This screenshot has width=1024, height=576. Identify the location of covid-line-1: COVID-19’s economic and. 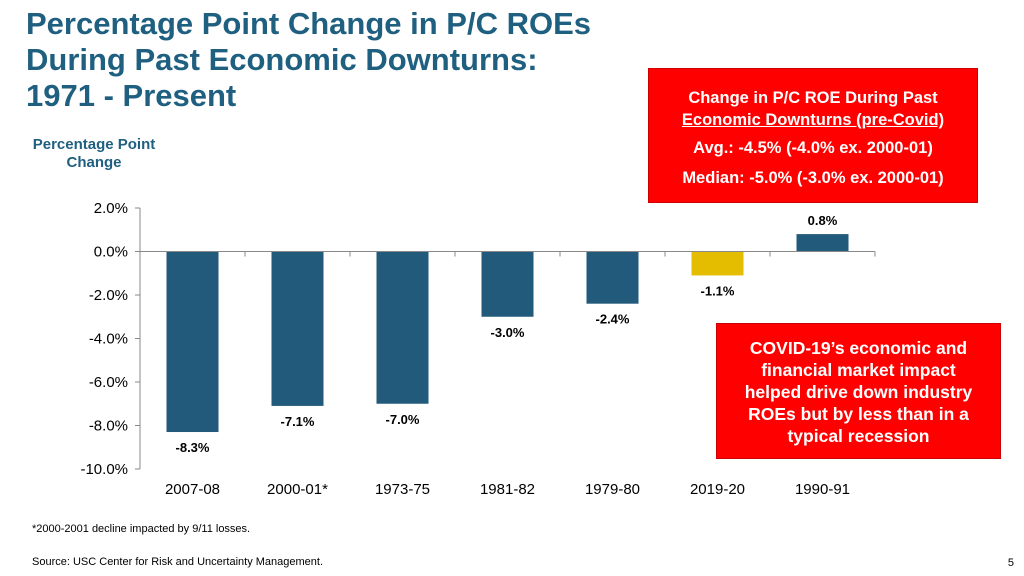
(858, 348).